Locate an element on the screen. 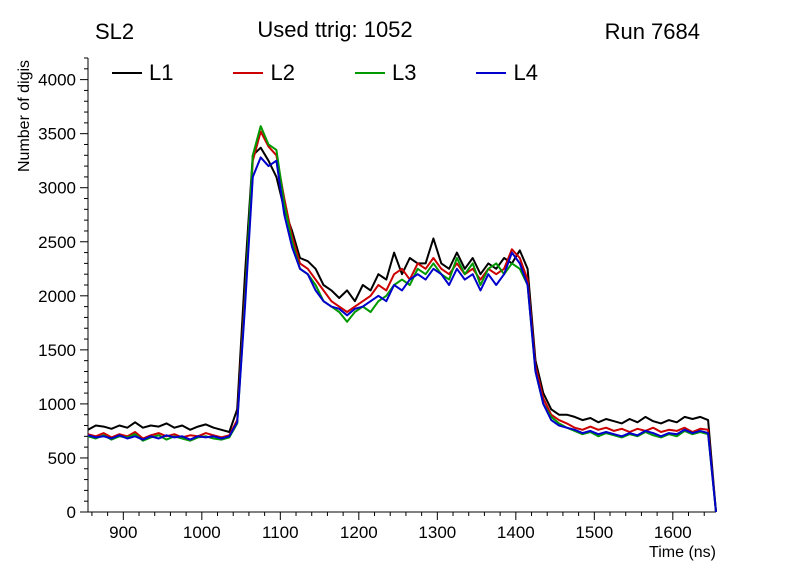 The width and height of the screenshot is (796, 572). x-tick-label: 1000 is located at coordinates (202, 532).